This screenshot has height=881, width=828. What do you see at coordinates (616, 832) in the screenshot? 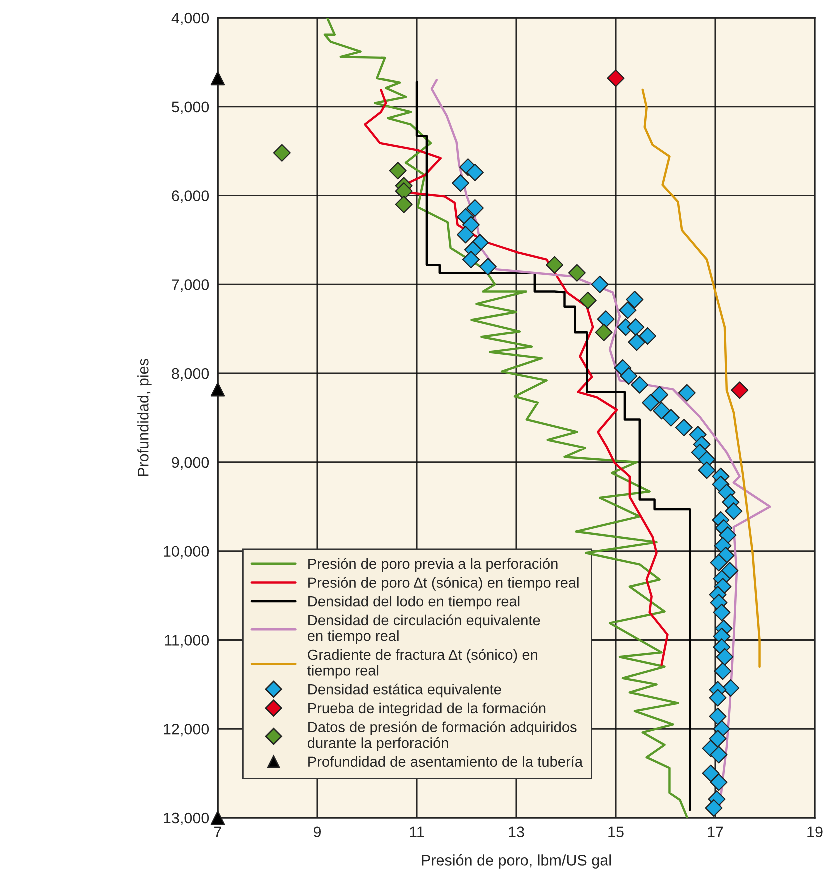
I see `x-tick-label: 15` at bounding box center [616, 832].